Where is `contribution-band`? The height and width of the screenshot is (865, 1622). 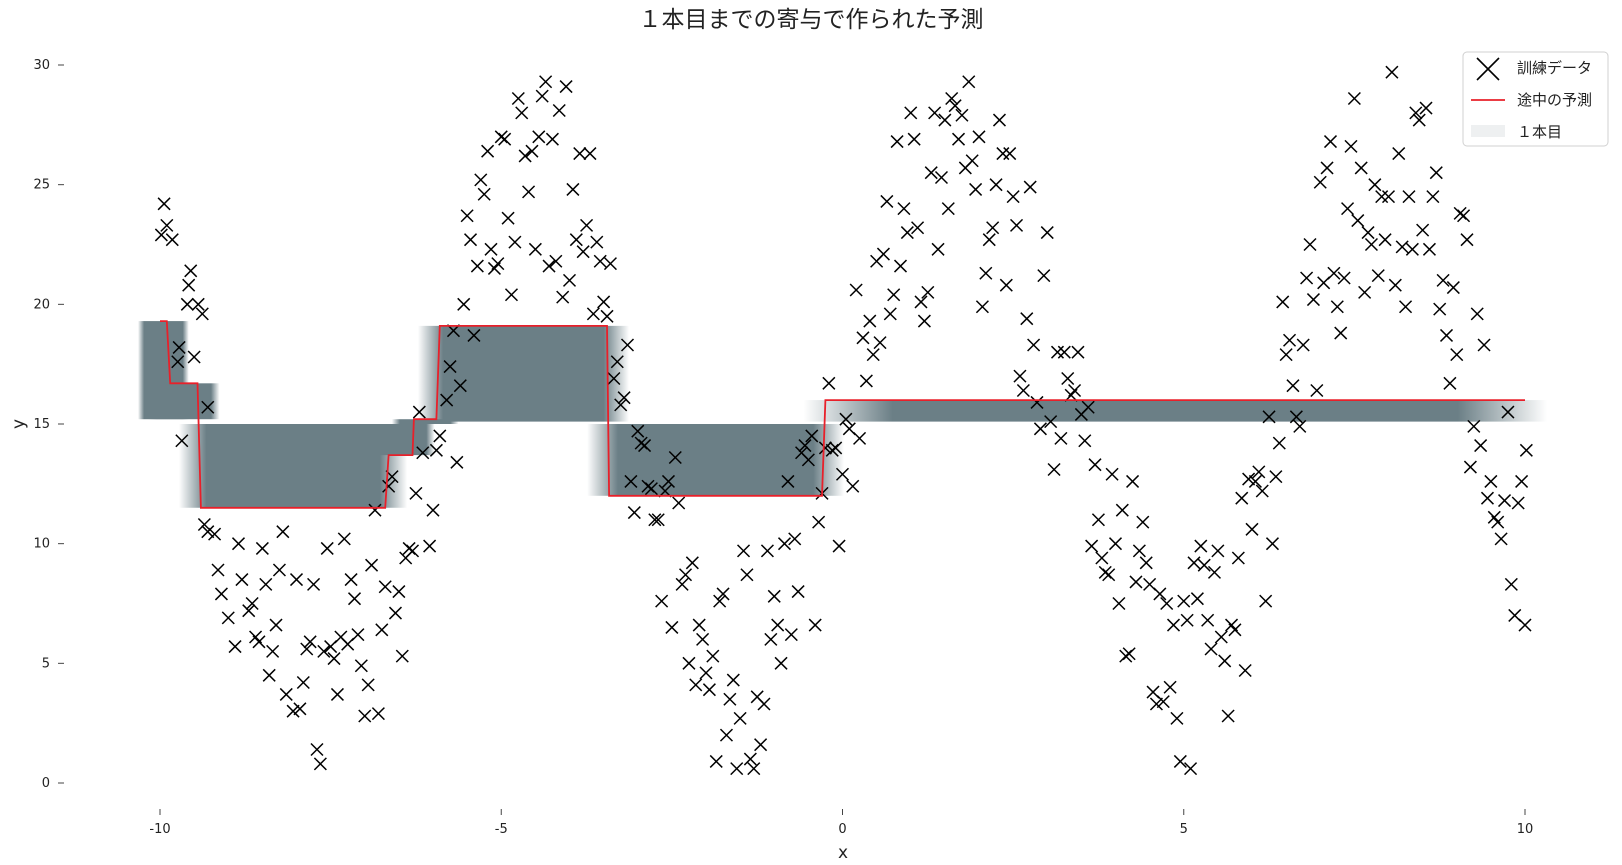 contribution-band is located at coordinates (523, 373).